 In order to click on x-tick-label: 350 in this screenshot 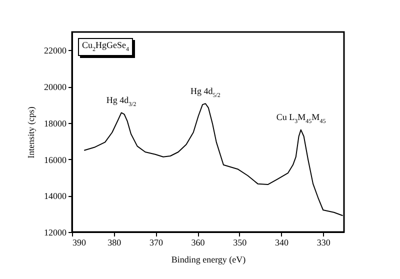, I will do `click(240, 243)`.